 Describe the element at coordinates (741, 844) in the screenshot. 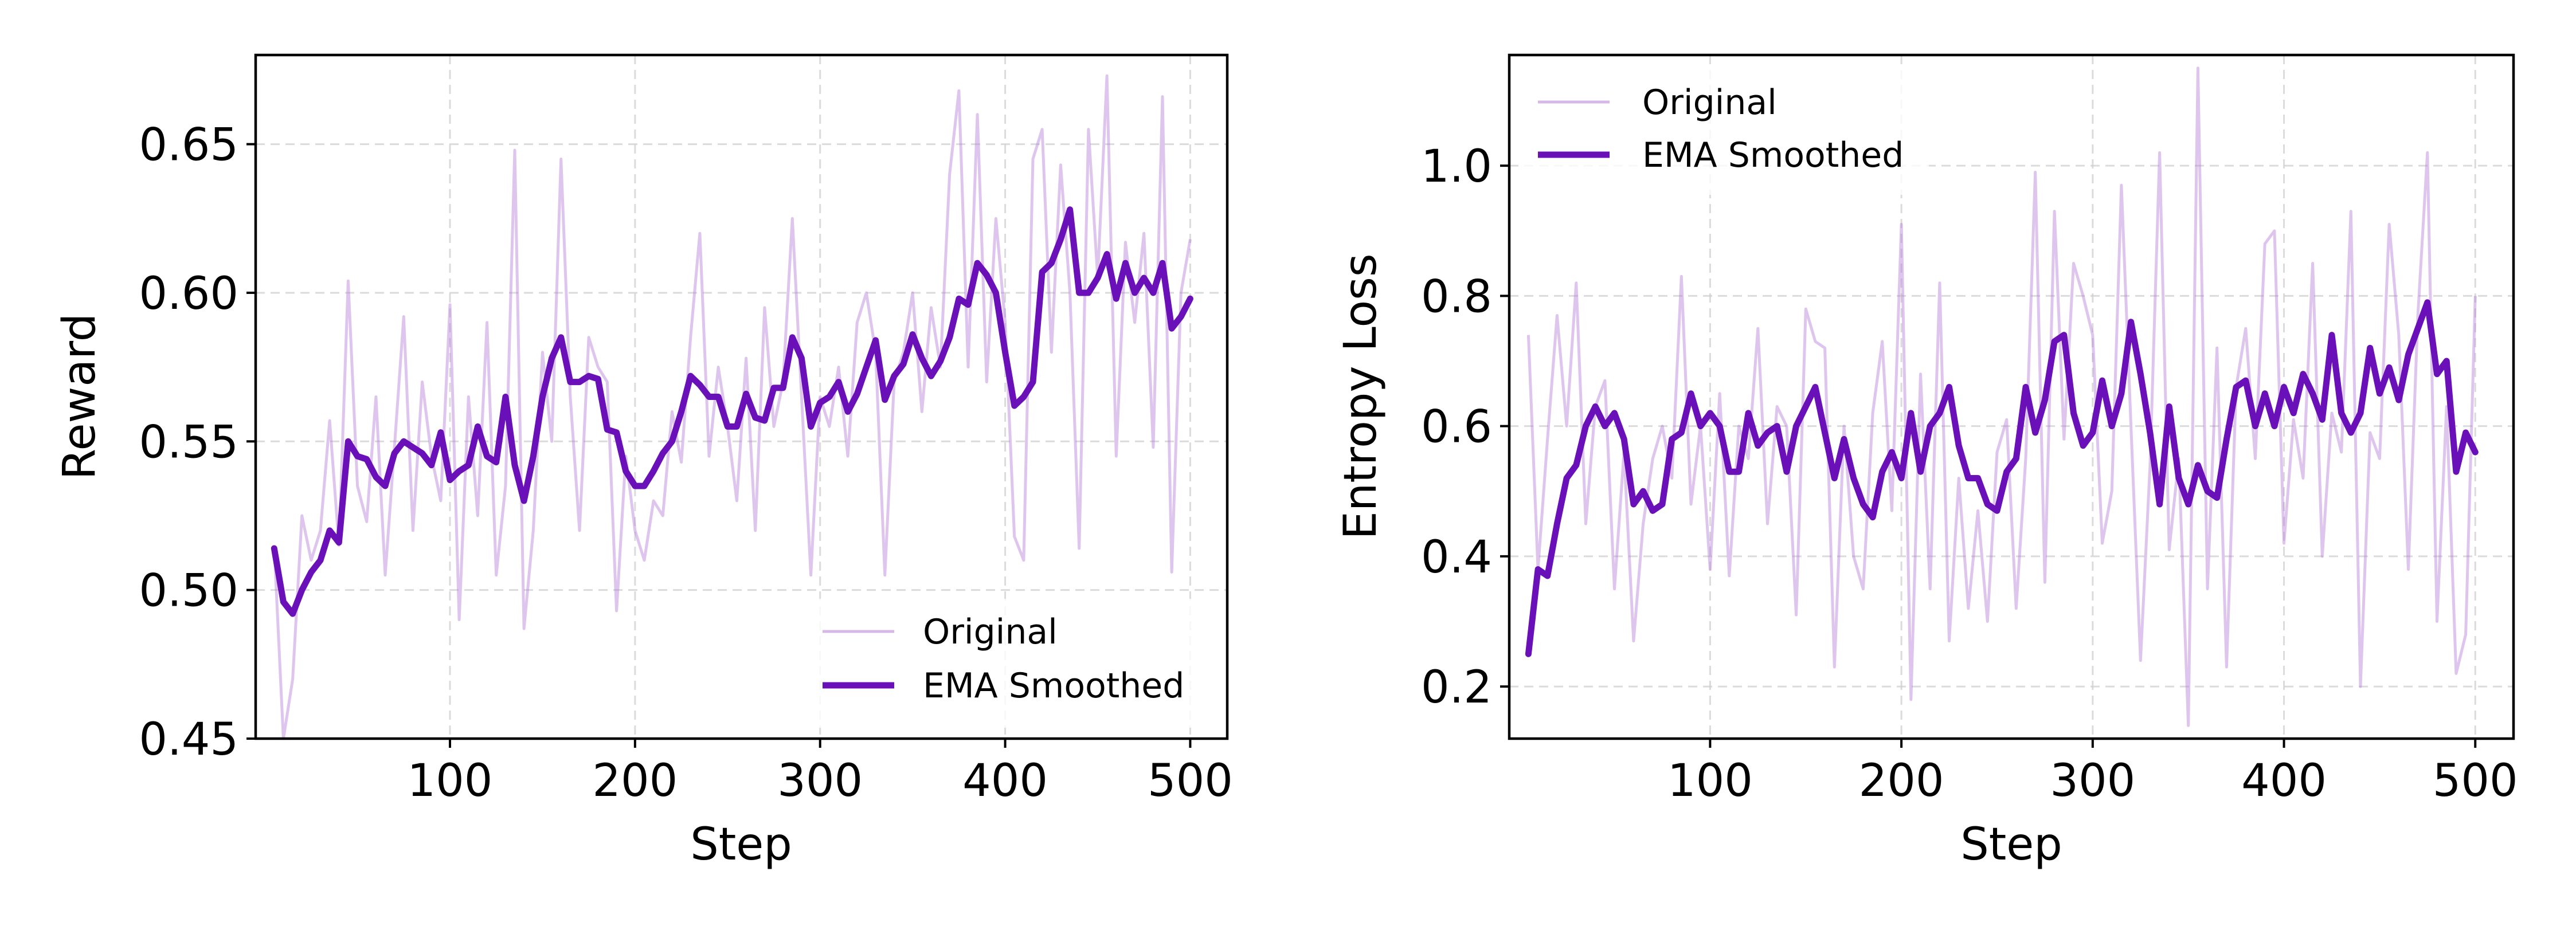

I see `reward-x-axis-label: Step` at that location.